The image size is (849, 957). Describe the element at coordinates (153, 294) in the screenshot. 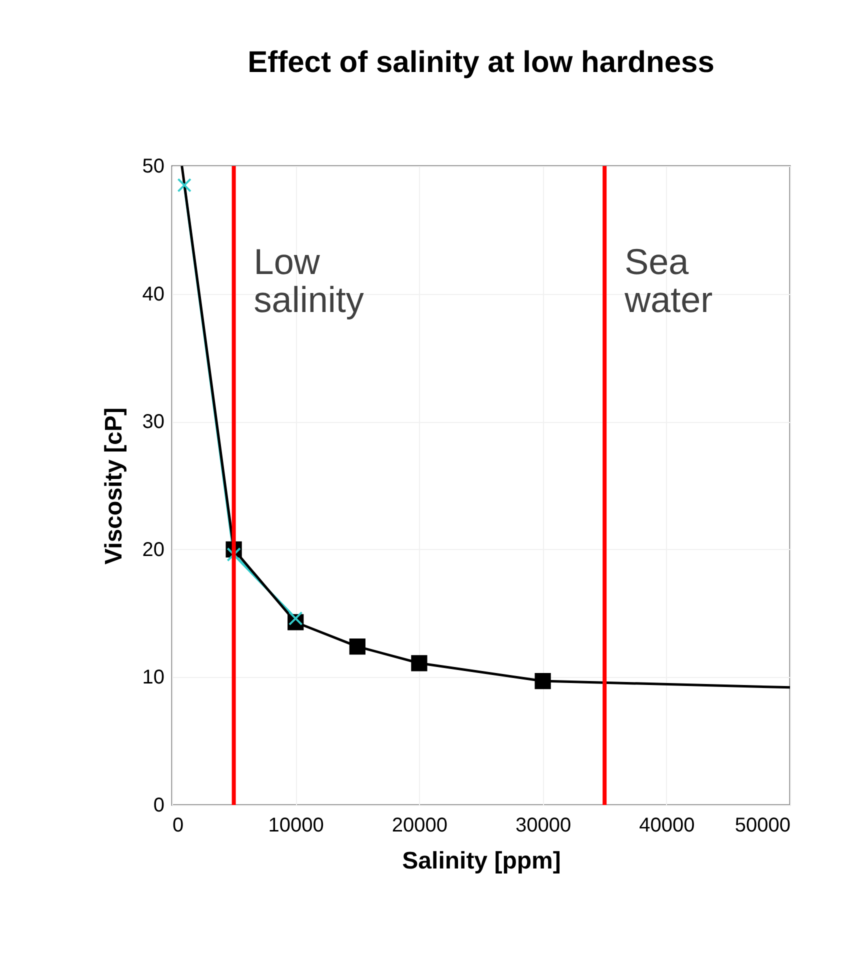

I see `y-tick-label: 40` at that location.